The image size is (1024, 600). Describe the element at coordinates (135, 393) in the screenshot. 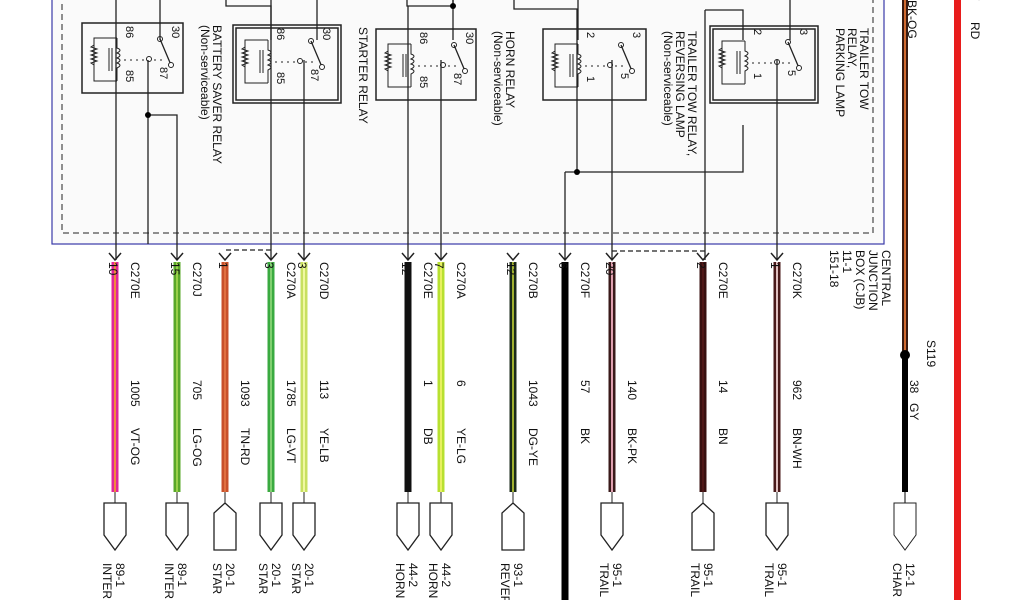

I see `circuit-number: 1005` at that location.